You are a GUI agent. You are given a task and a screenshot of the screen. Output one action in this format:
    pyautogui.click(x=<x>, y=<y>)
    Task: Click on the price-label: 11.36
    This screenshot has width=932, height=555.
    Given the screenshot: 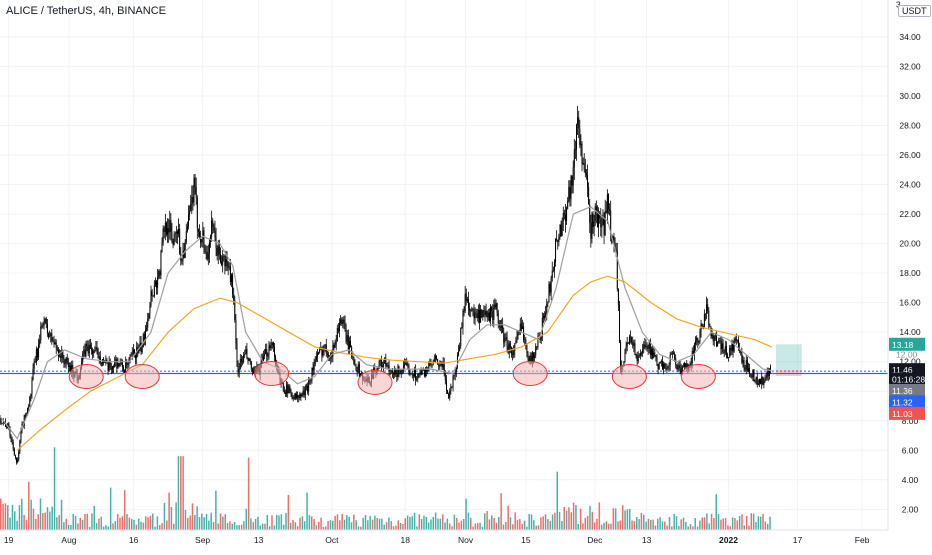 What is the action you would take?
    pyautogui.click(x=902, y=391)
    